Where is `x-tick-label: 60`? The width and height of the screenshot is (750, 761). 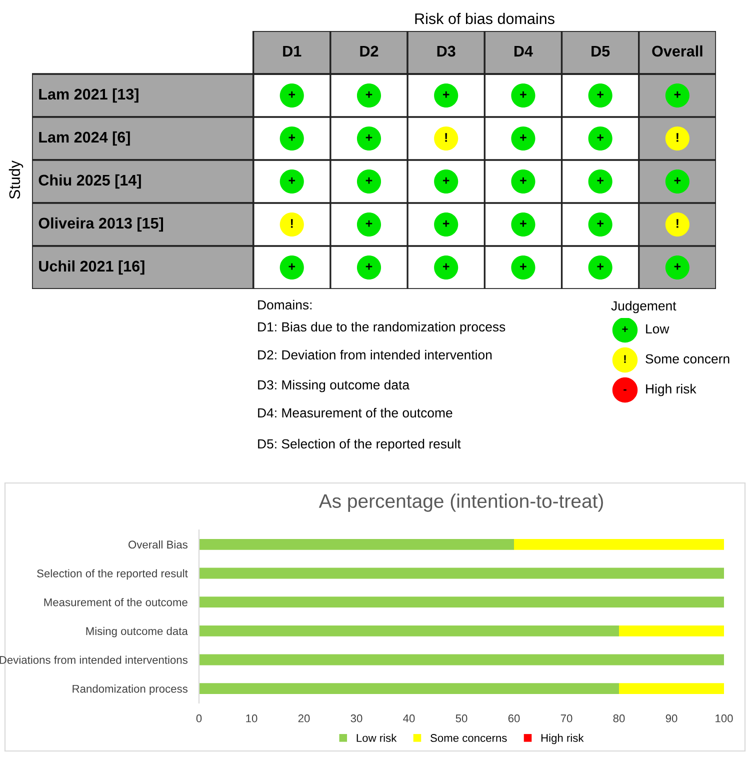
x-tick-label: 60 is located at coordinates (514, 718).